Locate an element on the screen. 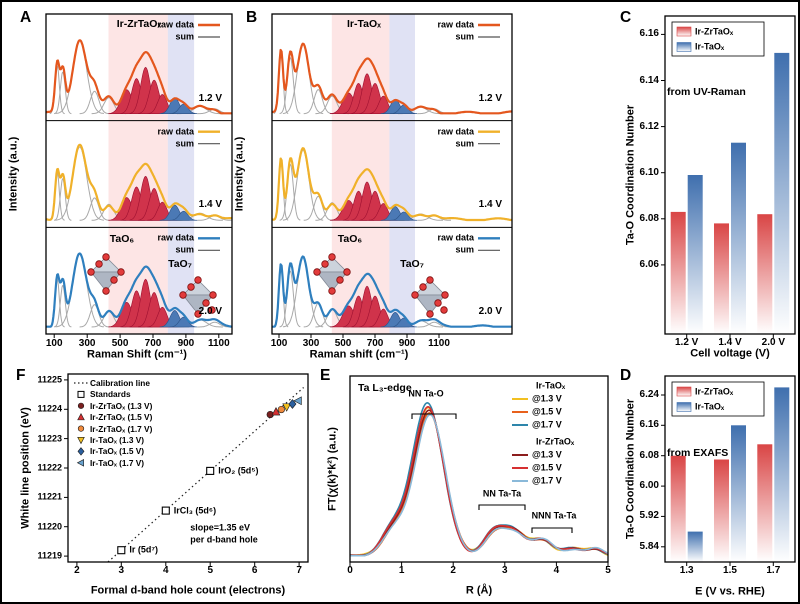 Image resolution: width=800 pixels, height=604 pixels. panel-f-legend-entry: Ir-ZrTaOₓ (1.7 V) is located at coordinates (121, 428).